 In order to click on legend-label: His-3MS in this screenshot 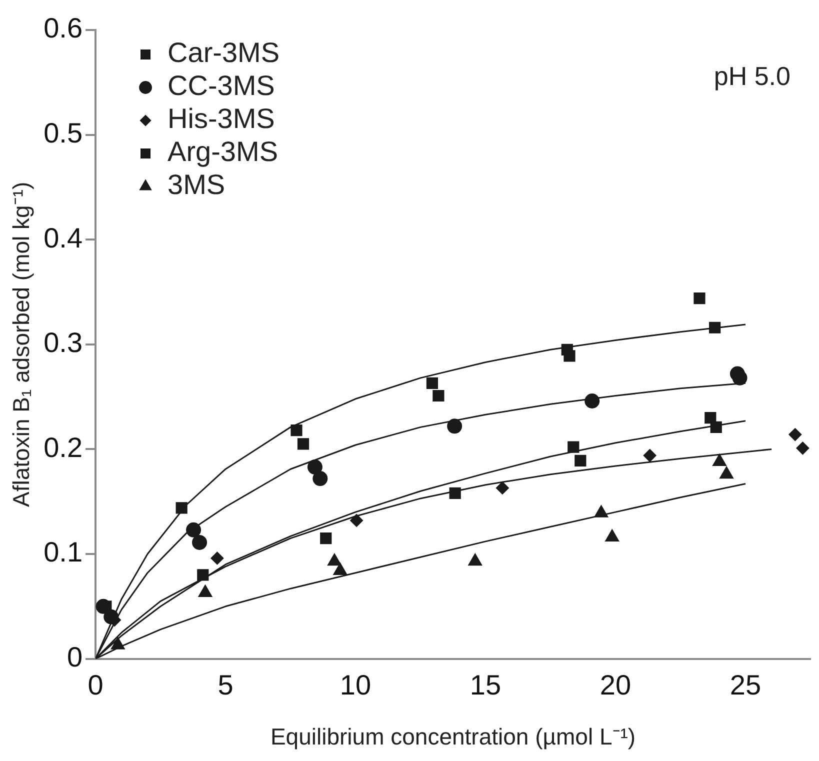, I will do `click(221, 118)`.